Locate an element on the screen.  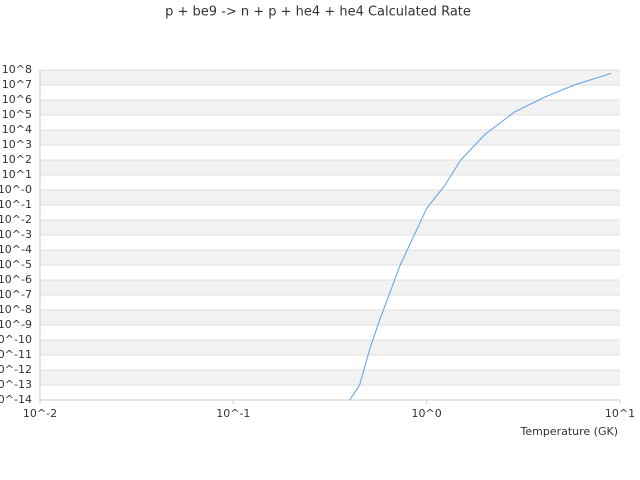
y-tick-label: 10^1 is located at coordinates (17, 174).